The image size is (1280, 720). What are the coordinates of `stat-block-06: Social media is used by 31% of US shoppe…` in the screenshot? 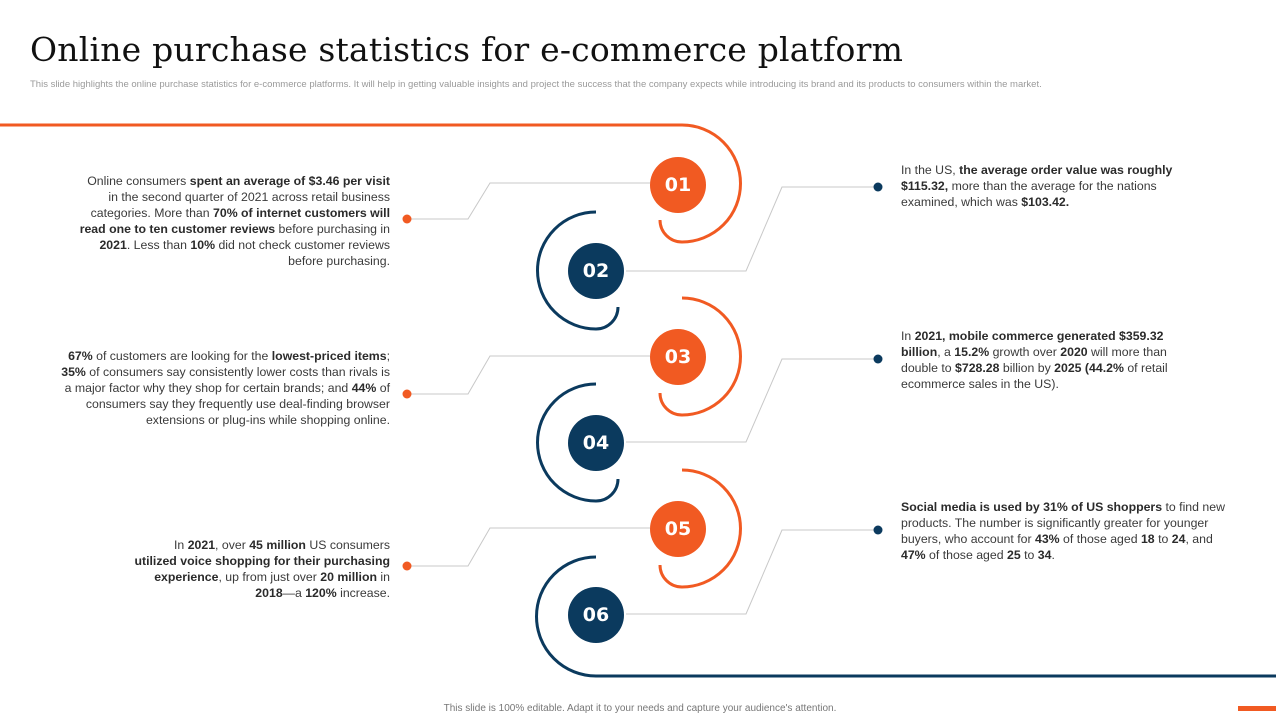 It's located at (1063, 531).